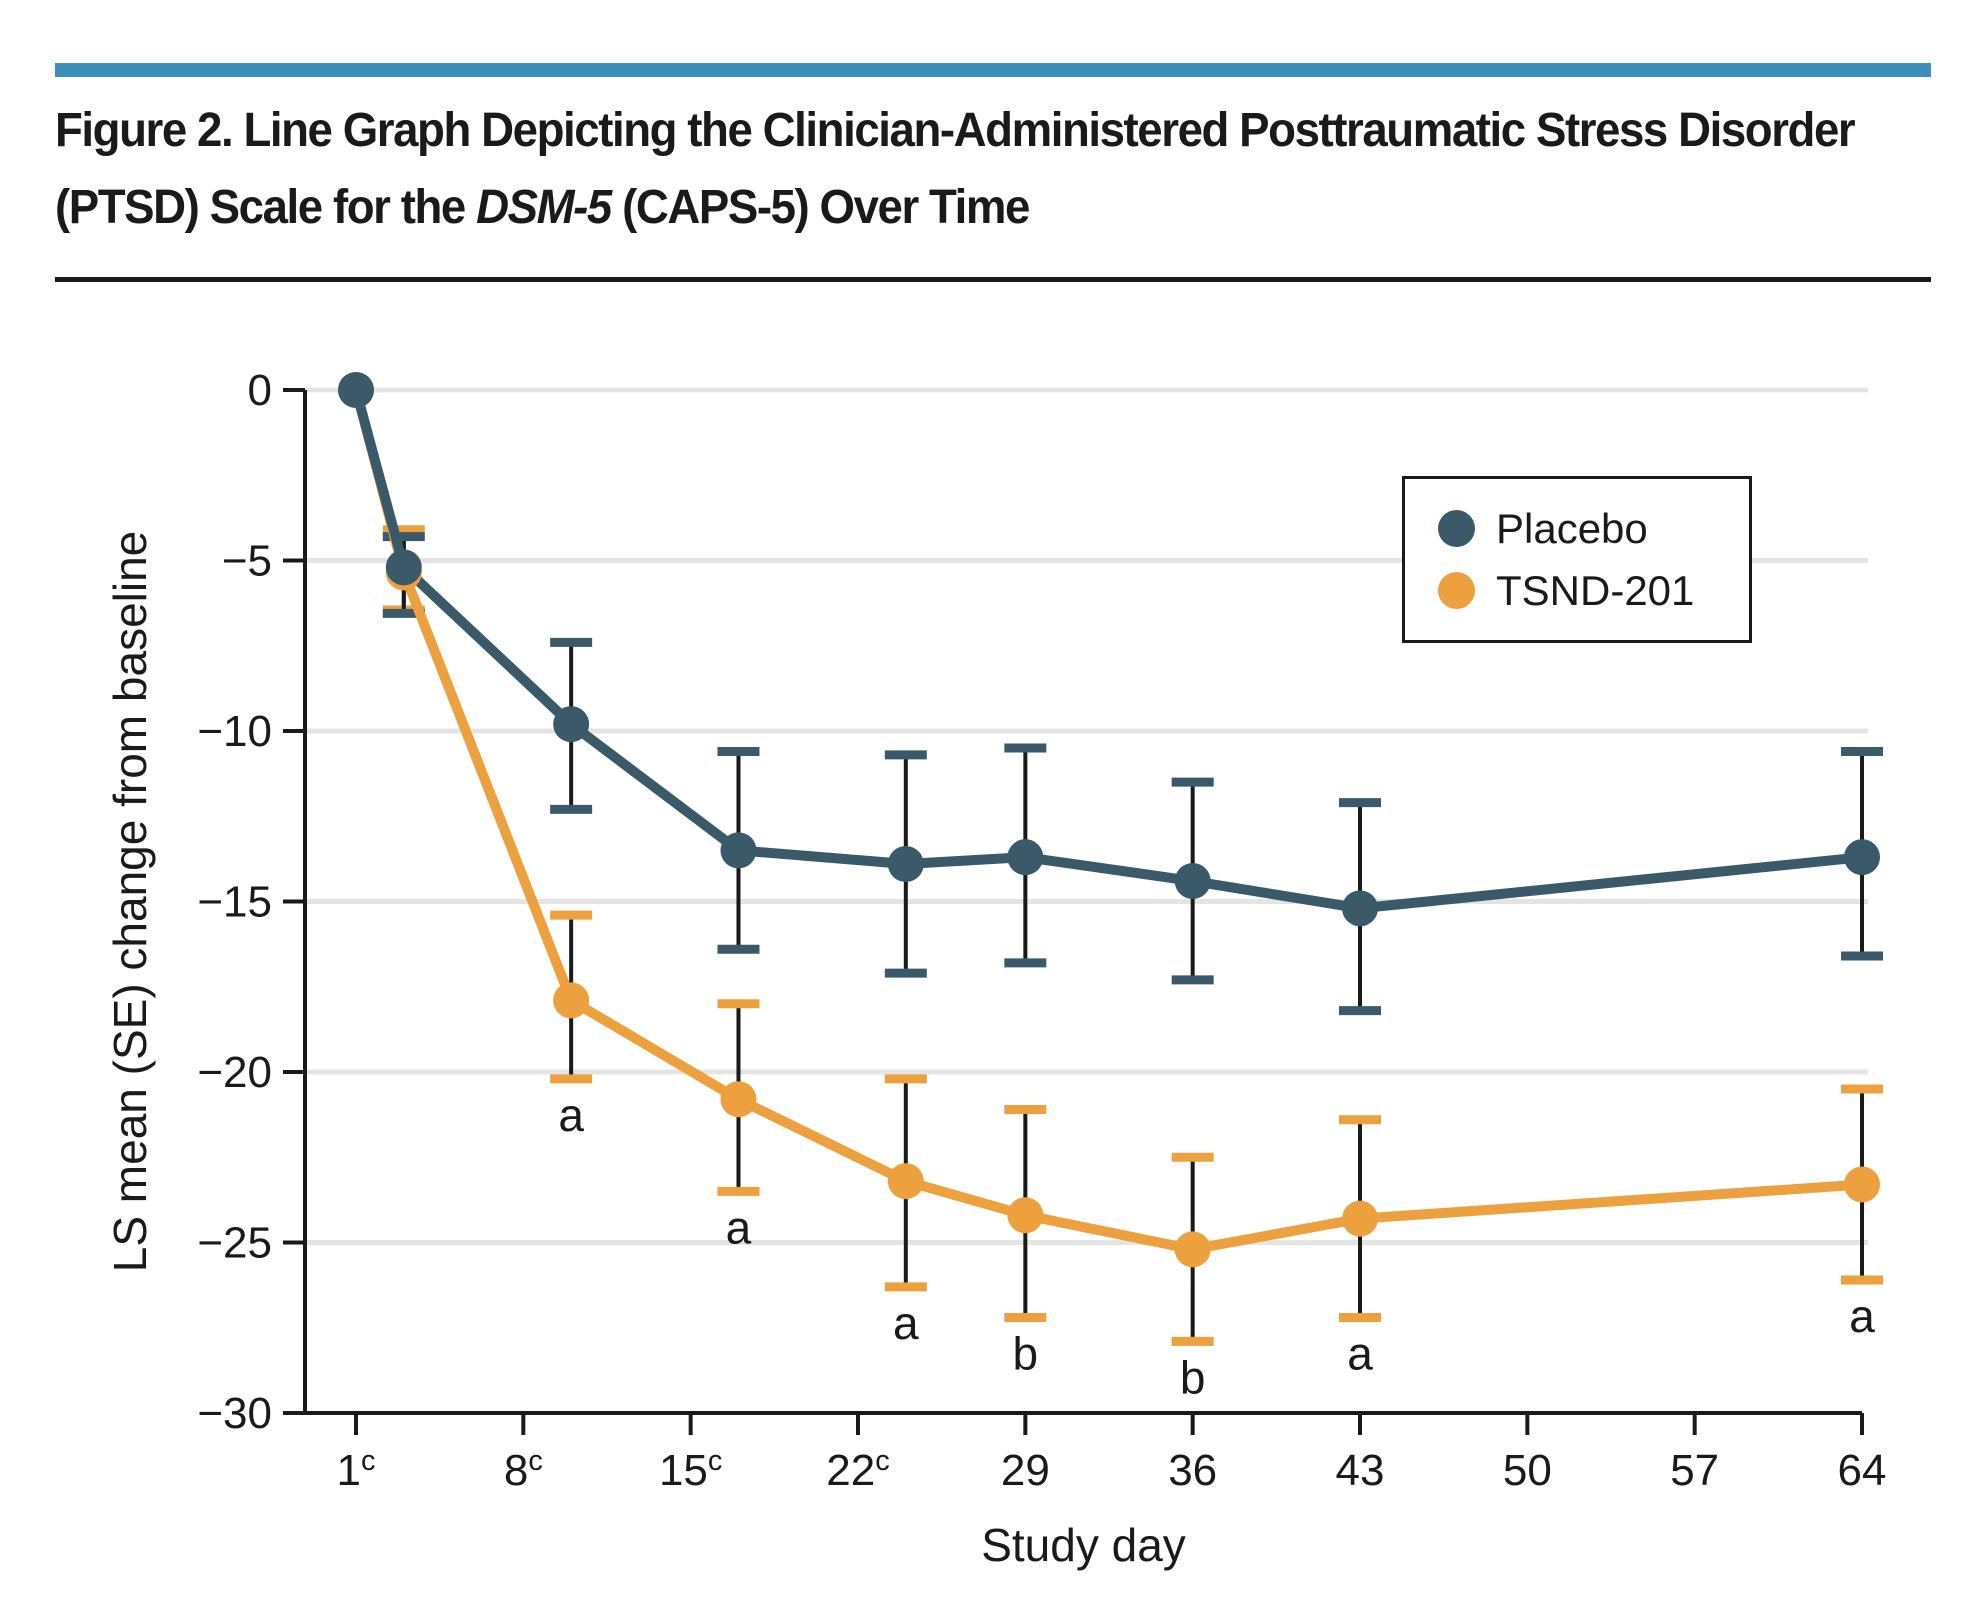  I want to click on figure-title-suffix: (CAPS-5) Over Time, so click(820, 207).